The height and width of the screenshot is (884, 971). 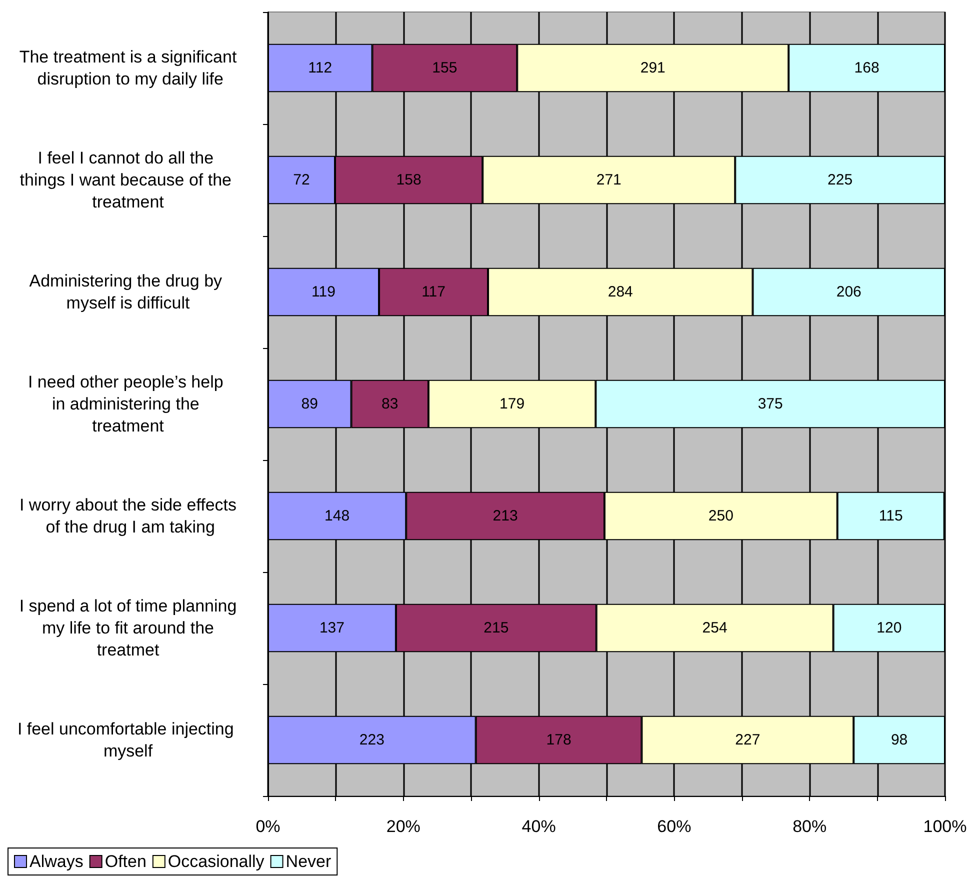 What do you see at coordinates (309, 404) in the screenshot?
I see `annotation: 89` at bounding box center [309, 404].